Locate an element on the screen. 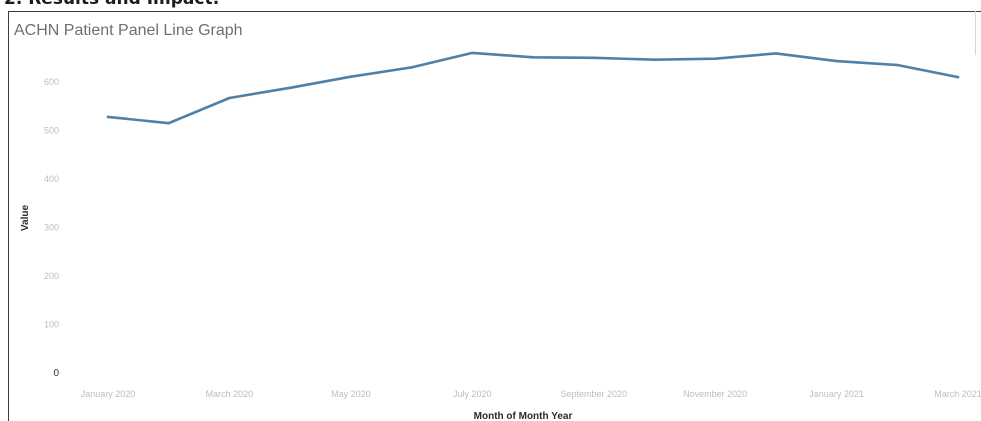 The image size is (981, 421). y-tick-label: 600 is located at coordinates (51, 82).